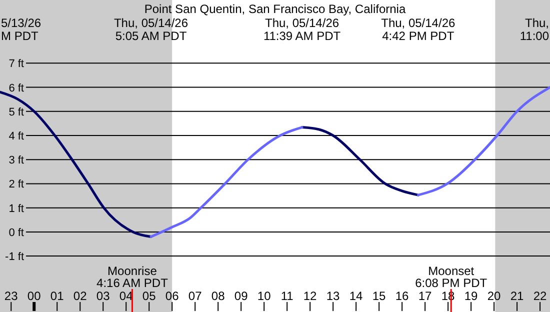  Describe the element at coordinates (126, 296) in the screenshot. I see `x-tick-label: 04` at that location.